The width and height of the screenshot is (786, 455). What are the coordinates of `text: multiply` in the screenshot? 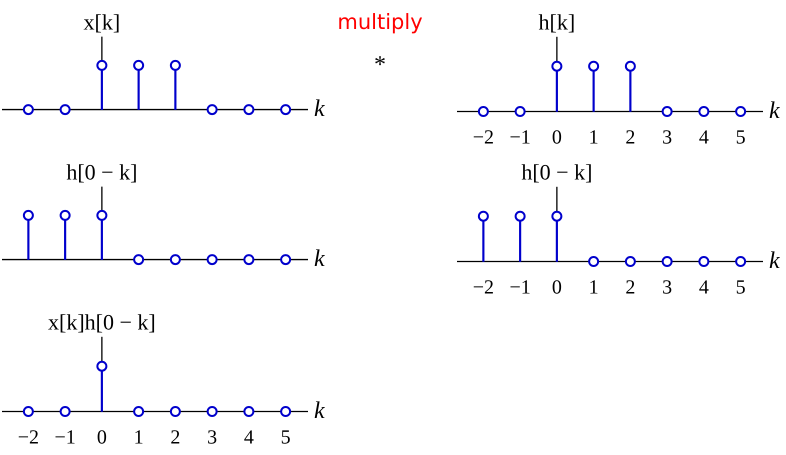 It's located at (380, 22).